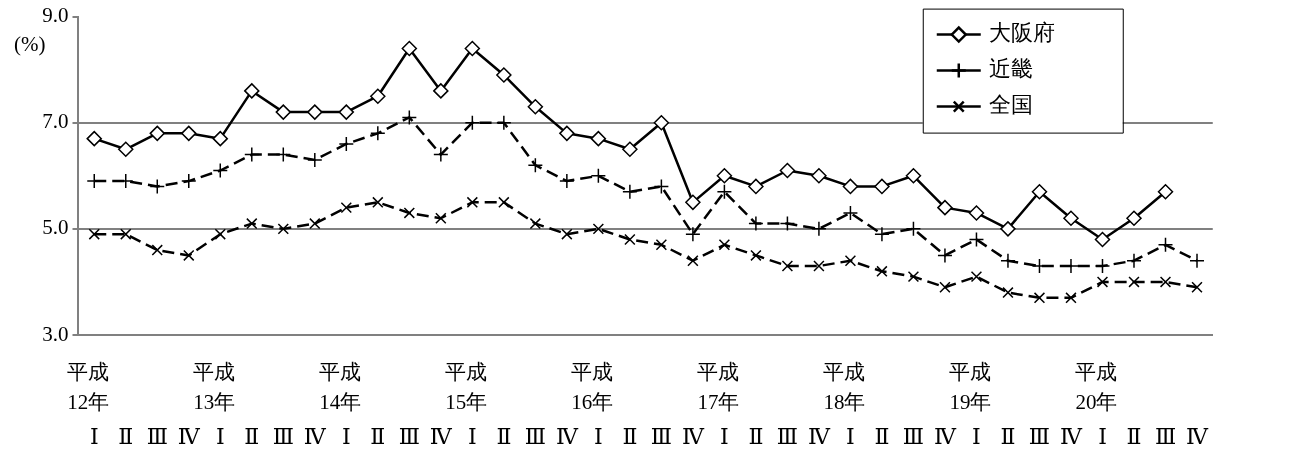 The height and width of the screenshot is (459, 1298). What do you see at coordinates (1010, 105) in the screenshot?
I see `legend-label: 全国` at bounding box center [1010, 105].